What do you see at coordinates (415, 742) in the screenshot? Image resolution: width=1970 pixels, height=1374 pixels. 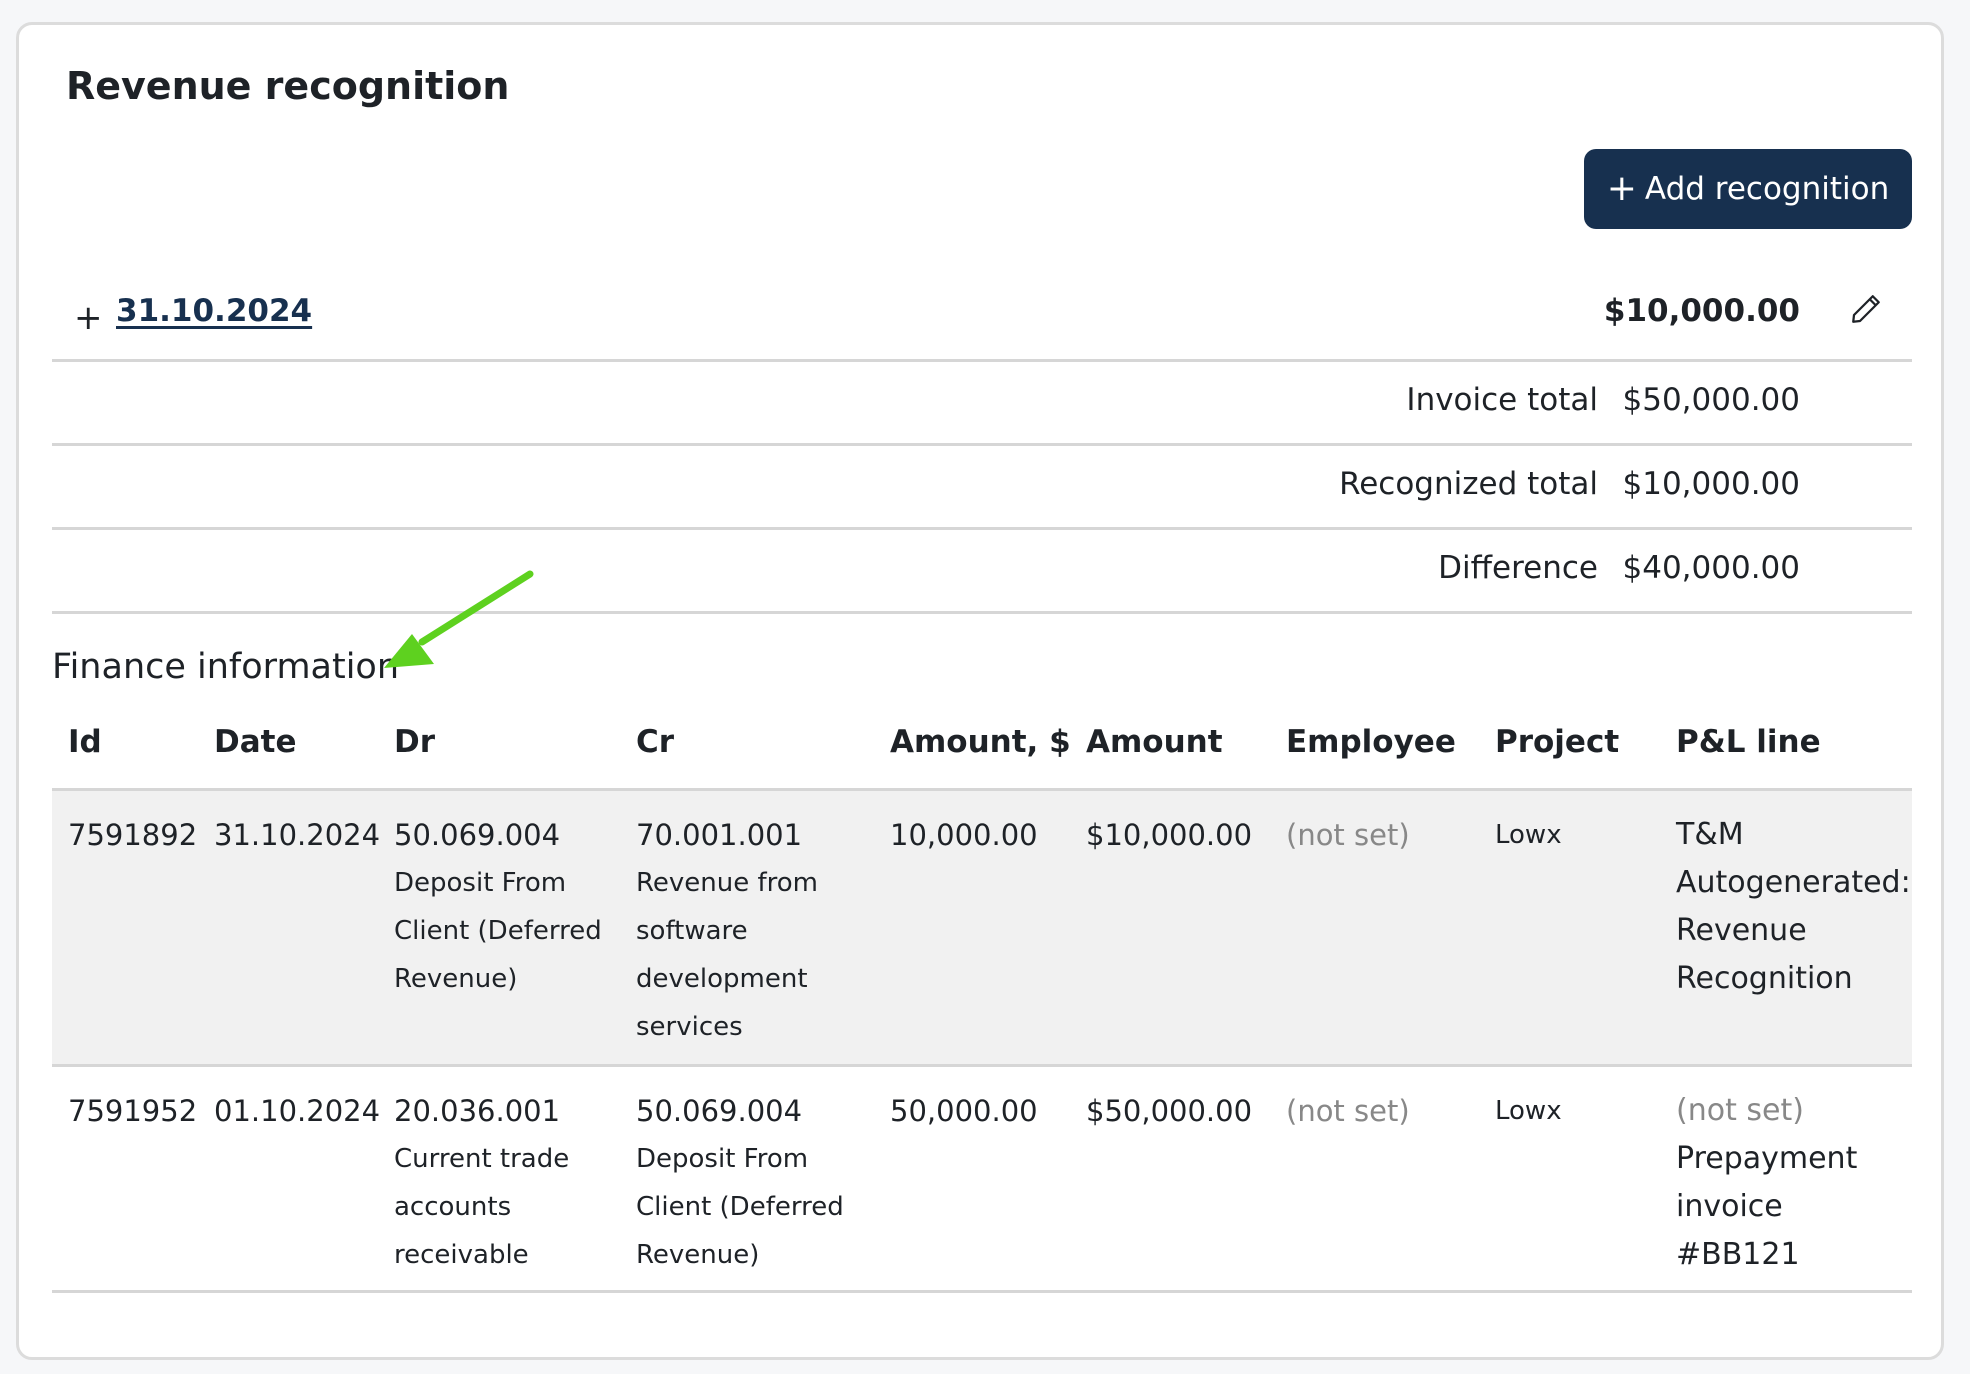 I see `column-header-dr: Dr` at bounding box center [415, 742].